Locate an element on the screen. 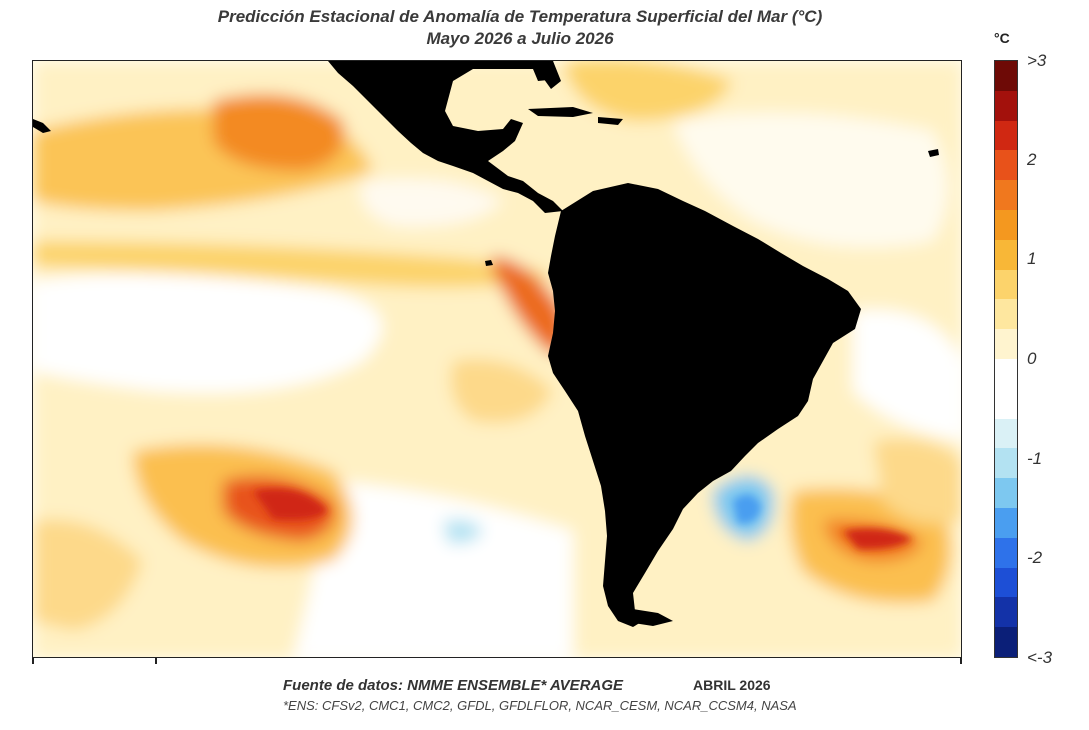 This screenshot has width=1089, height=730. warm-patch-caribbean is located at coordinates (648, 91).